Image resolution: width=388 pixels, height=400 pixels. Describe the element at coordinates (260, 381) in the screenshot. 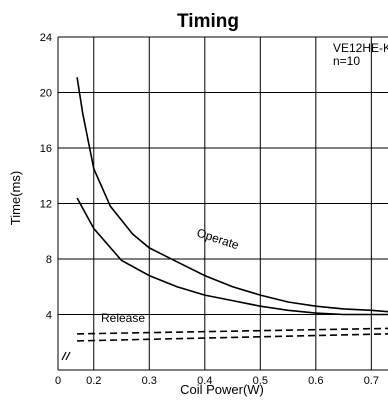

I see `x-tick-label: 0.5` at that location.